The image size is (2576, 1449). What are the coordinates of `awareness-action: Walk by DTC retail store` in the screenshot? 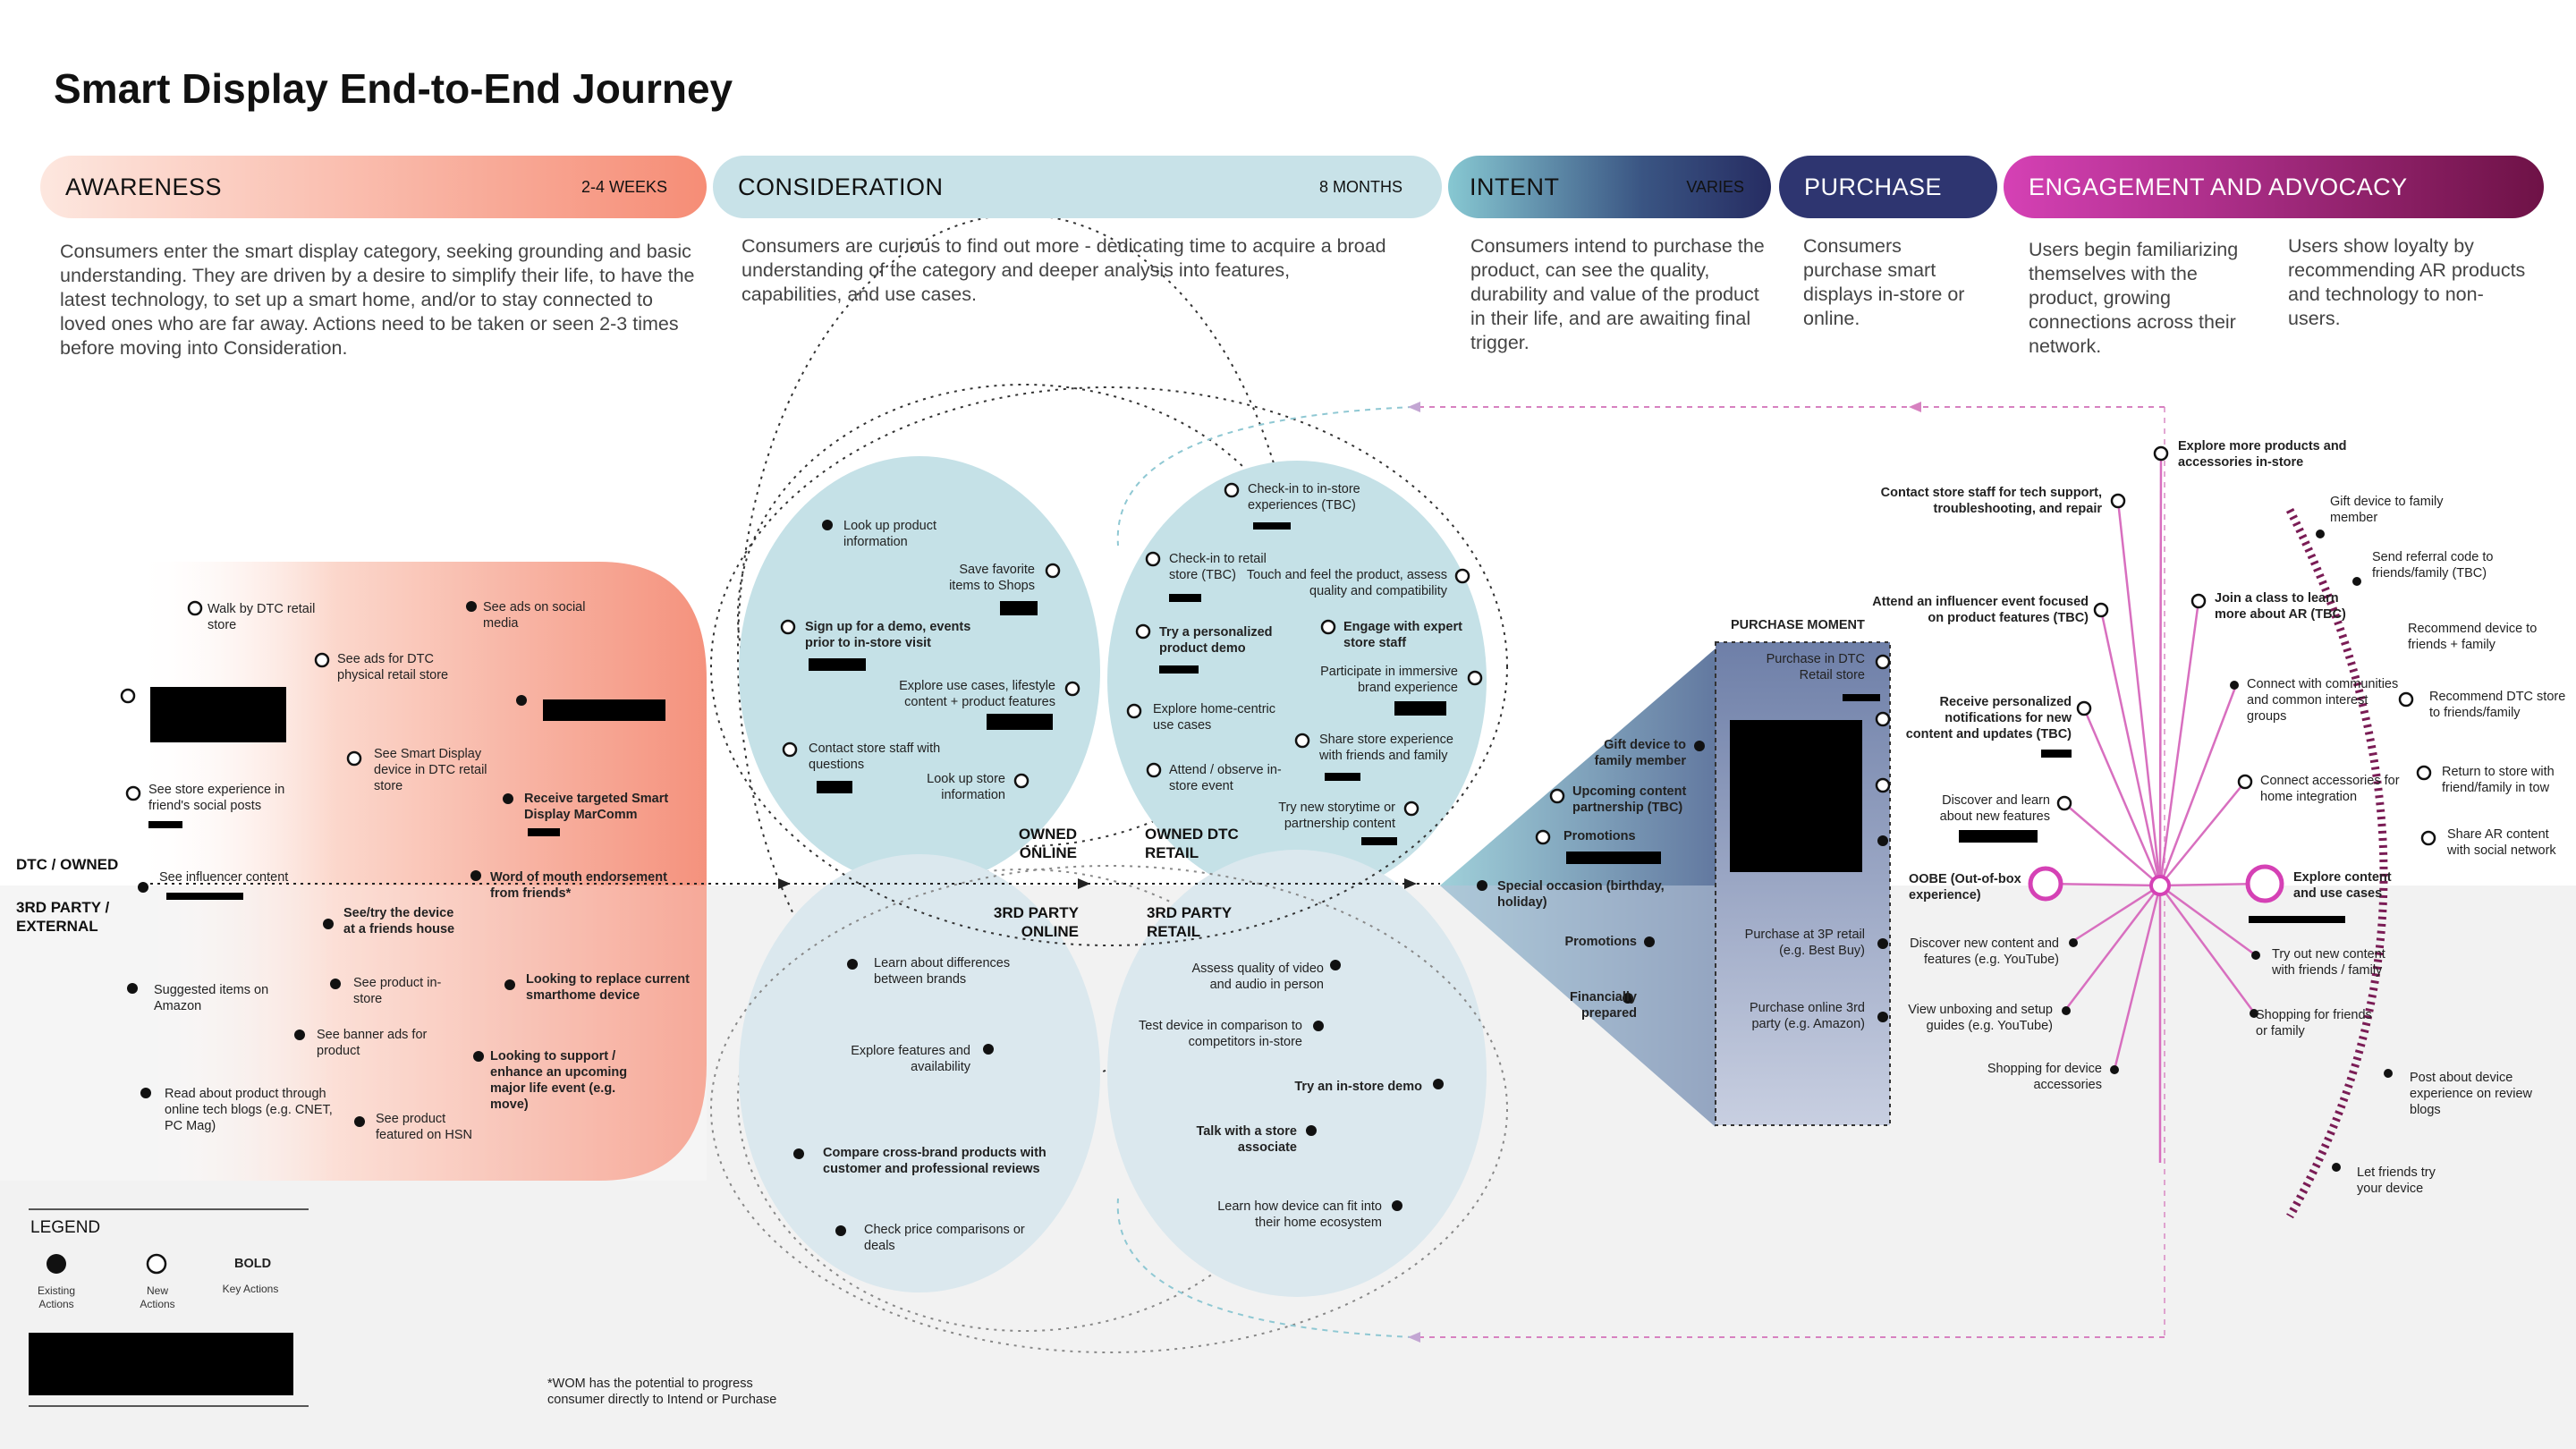 It's located at (262, 617).